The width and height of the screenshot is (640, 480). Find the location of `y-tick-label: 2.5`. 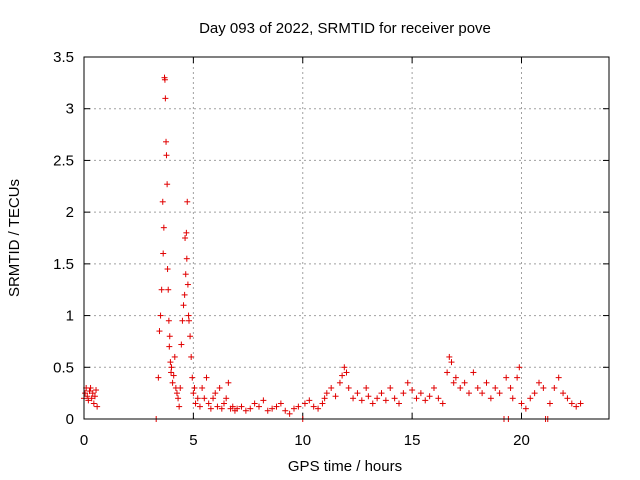

y-tick-label: 2.5 is located at coordinates (63, 160).